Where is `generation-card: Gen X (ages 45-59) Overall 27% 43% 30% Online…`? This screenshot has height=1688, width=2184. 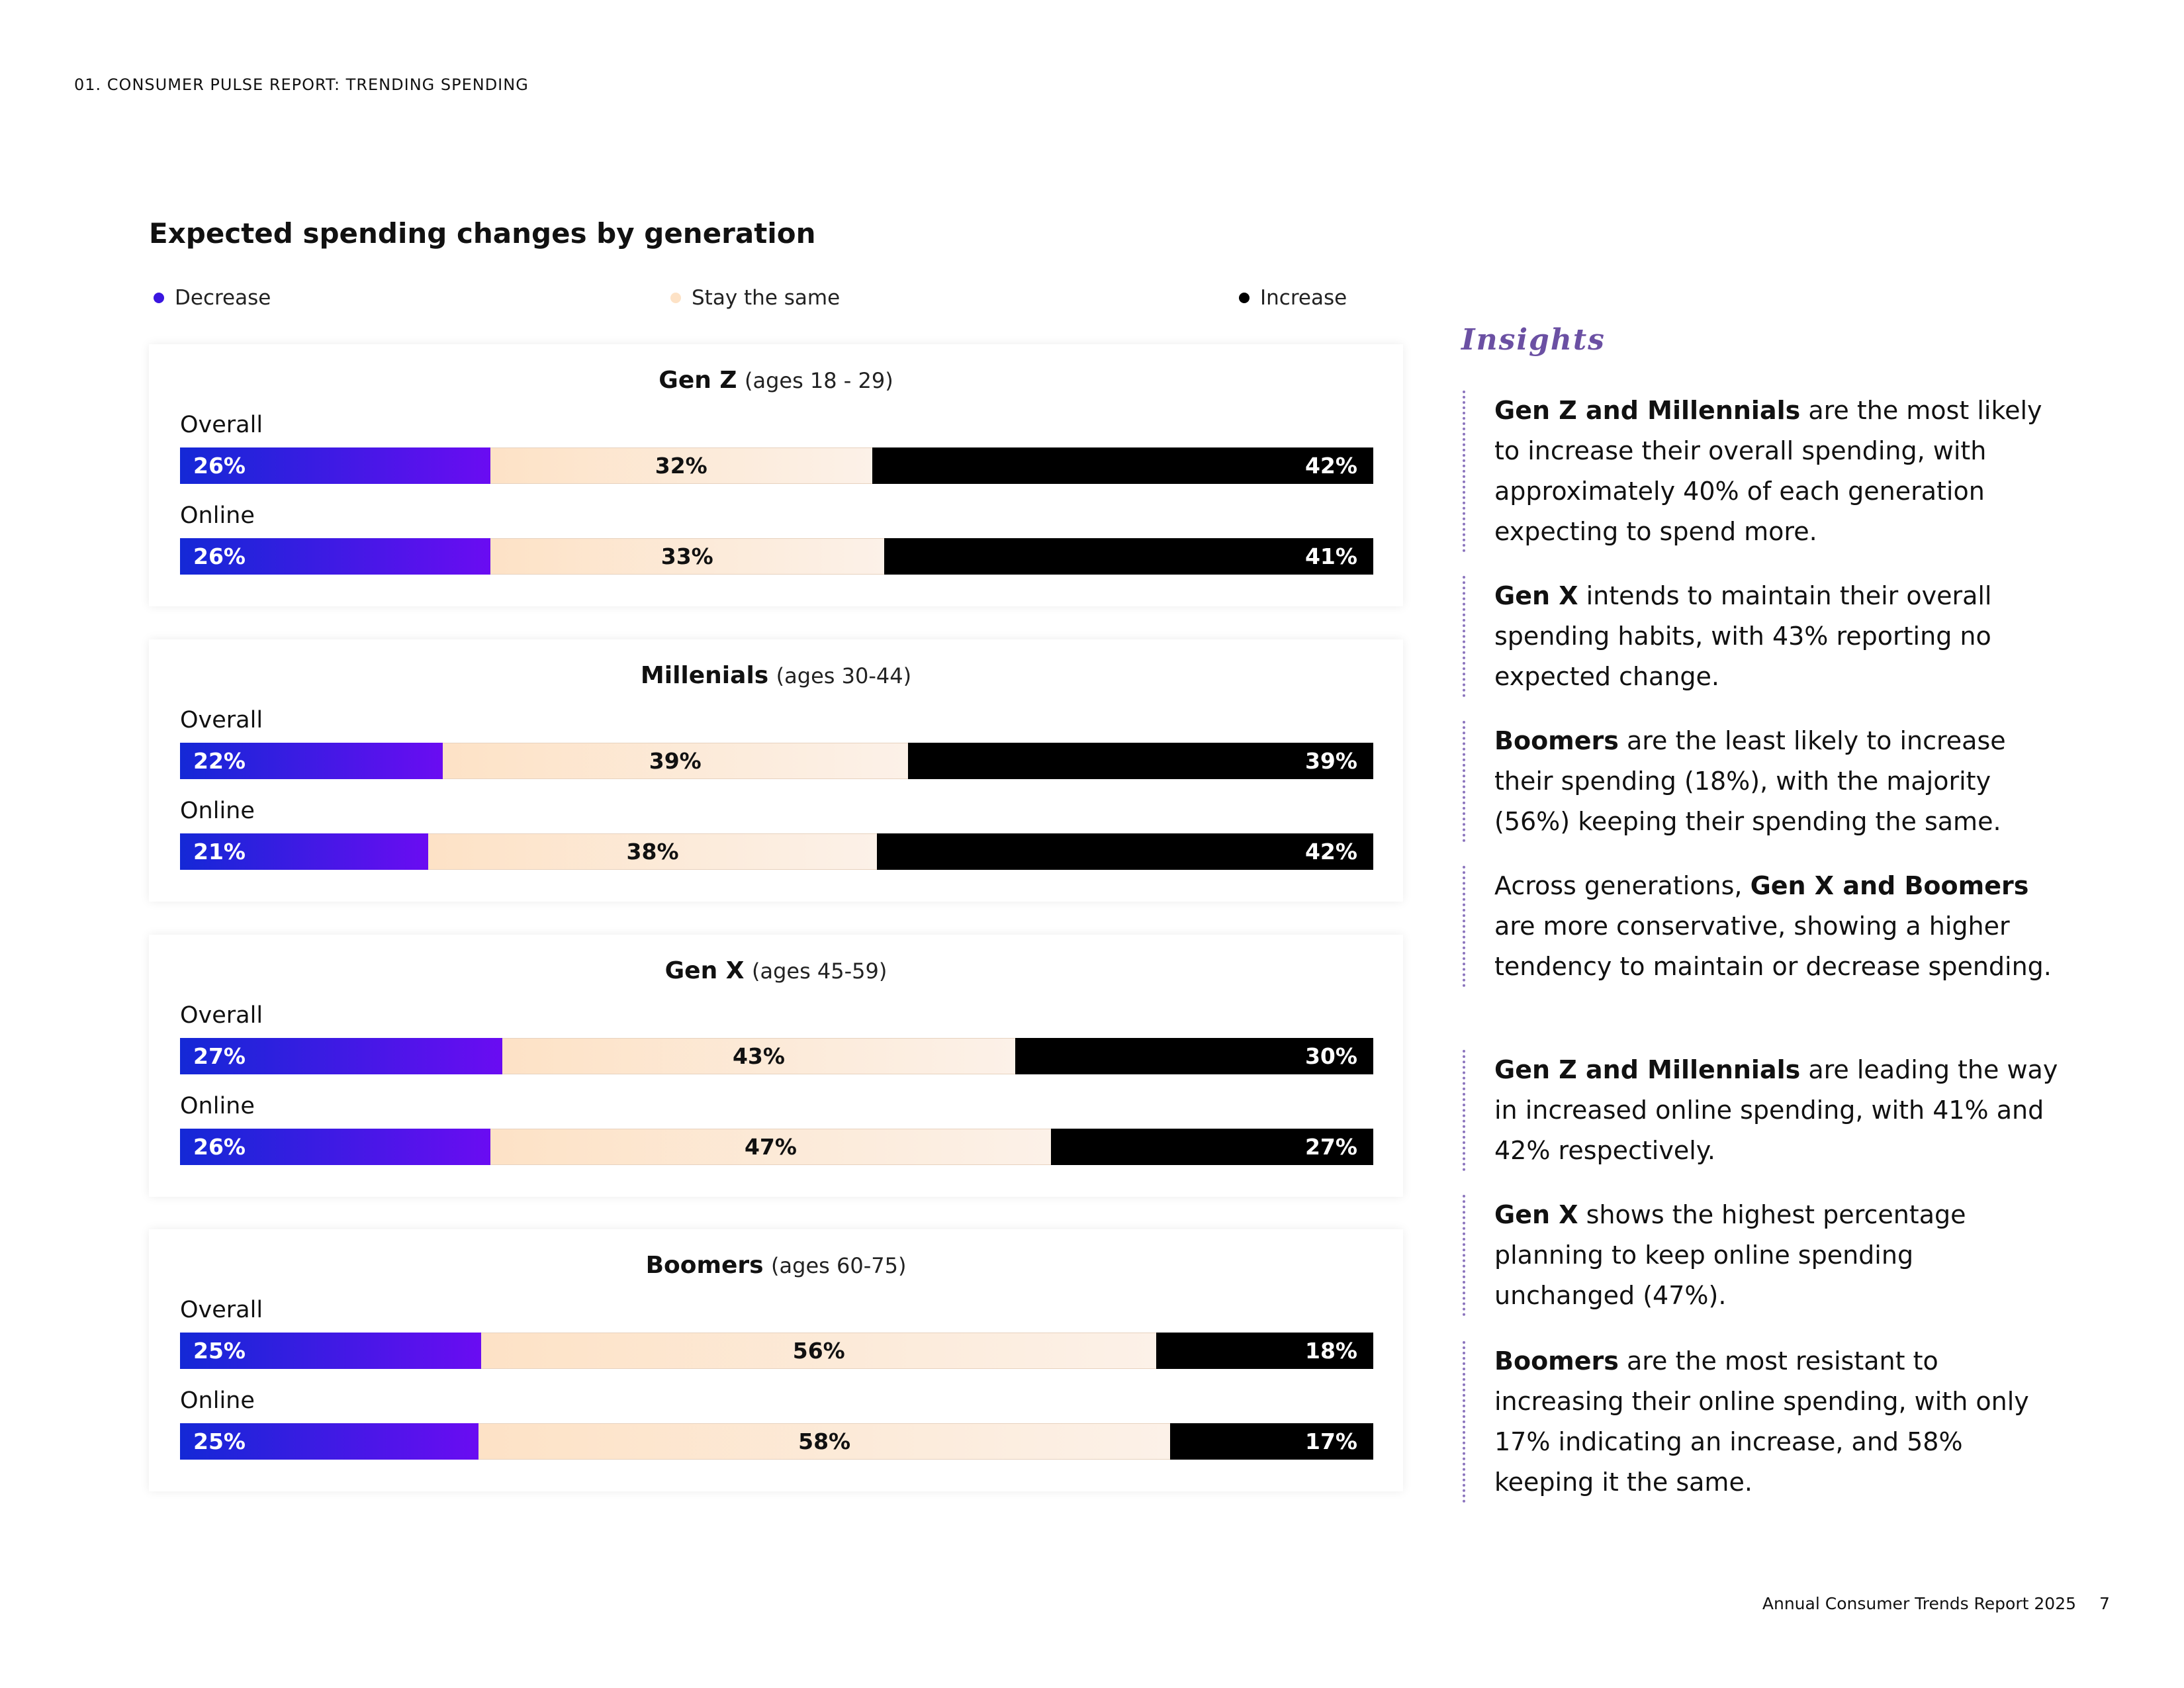
generation-card: Gen X (ages 45-59) Overall 27% 43% 30% Online… is located at coordinates (776, 1066).